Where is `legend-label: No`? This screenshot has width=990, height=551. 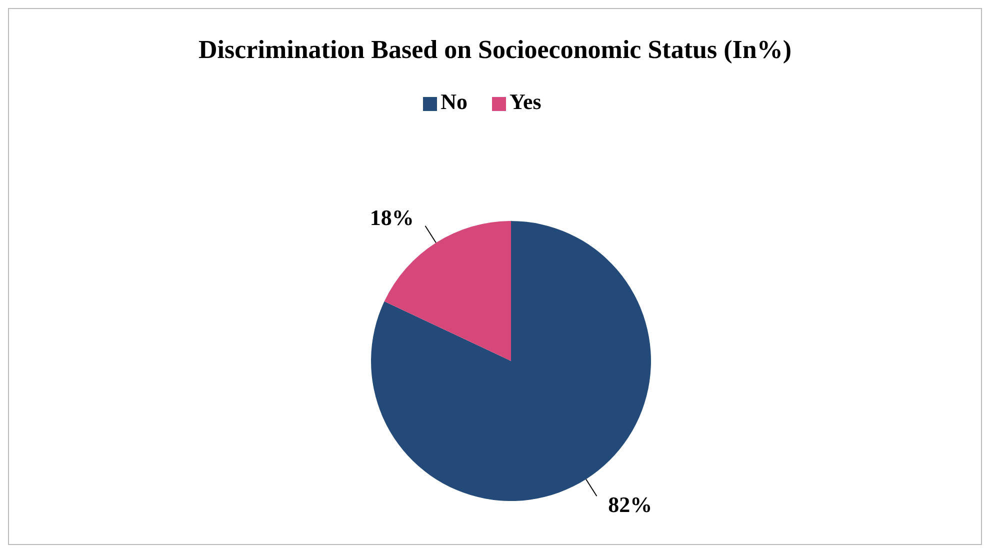
legend-label: No is located at coordinates (454, 101).